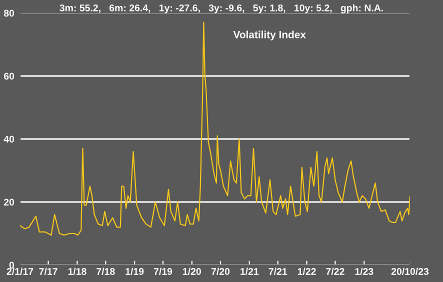 This screenshot has width=443, height=282. What do you see at coordinates (410, 272) in the screenshot?
I see `x-tick-label: 20/10/23` at bounding box center [410, 272].